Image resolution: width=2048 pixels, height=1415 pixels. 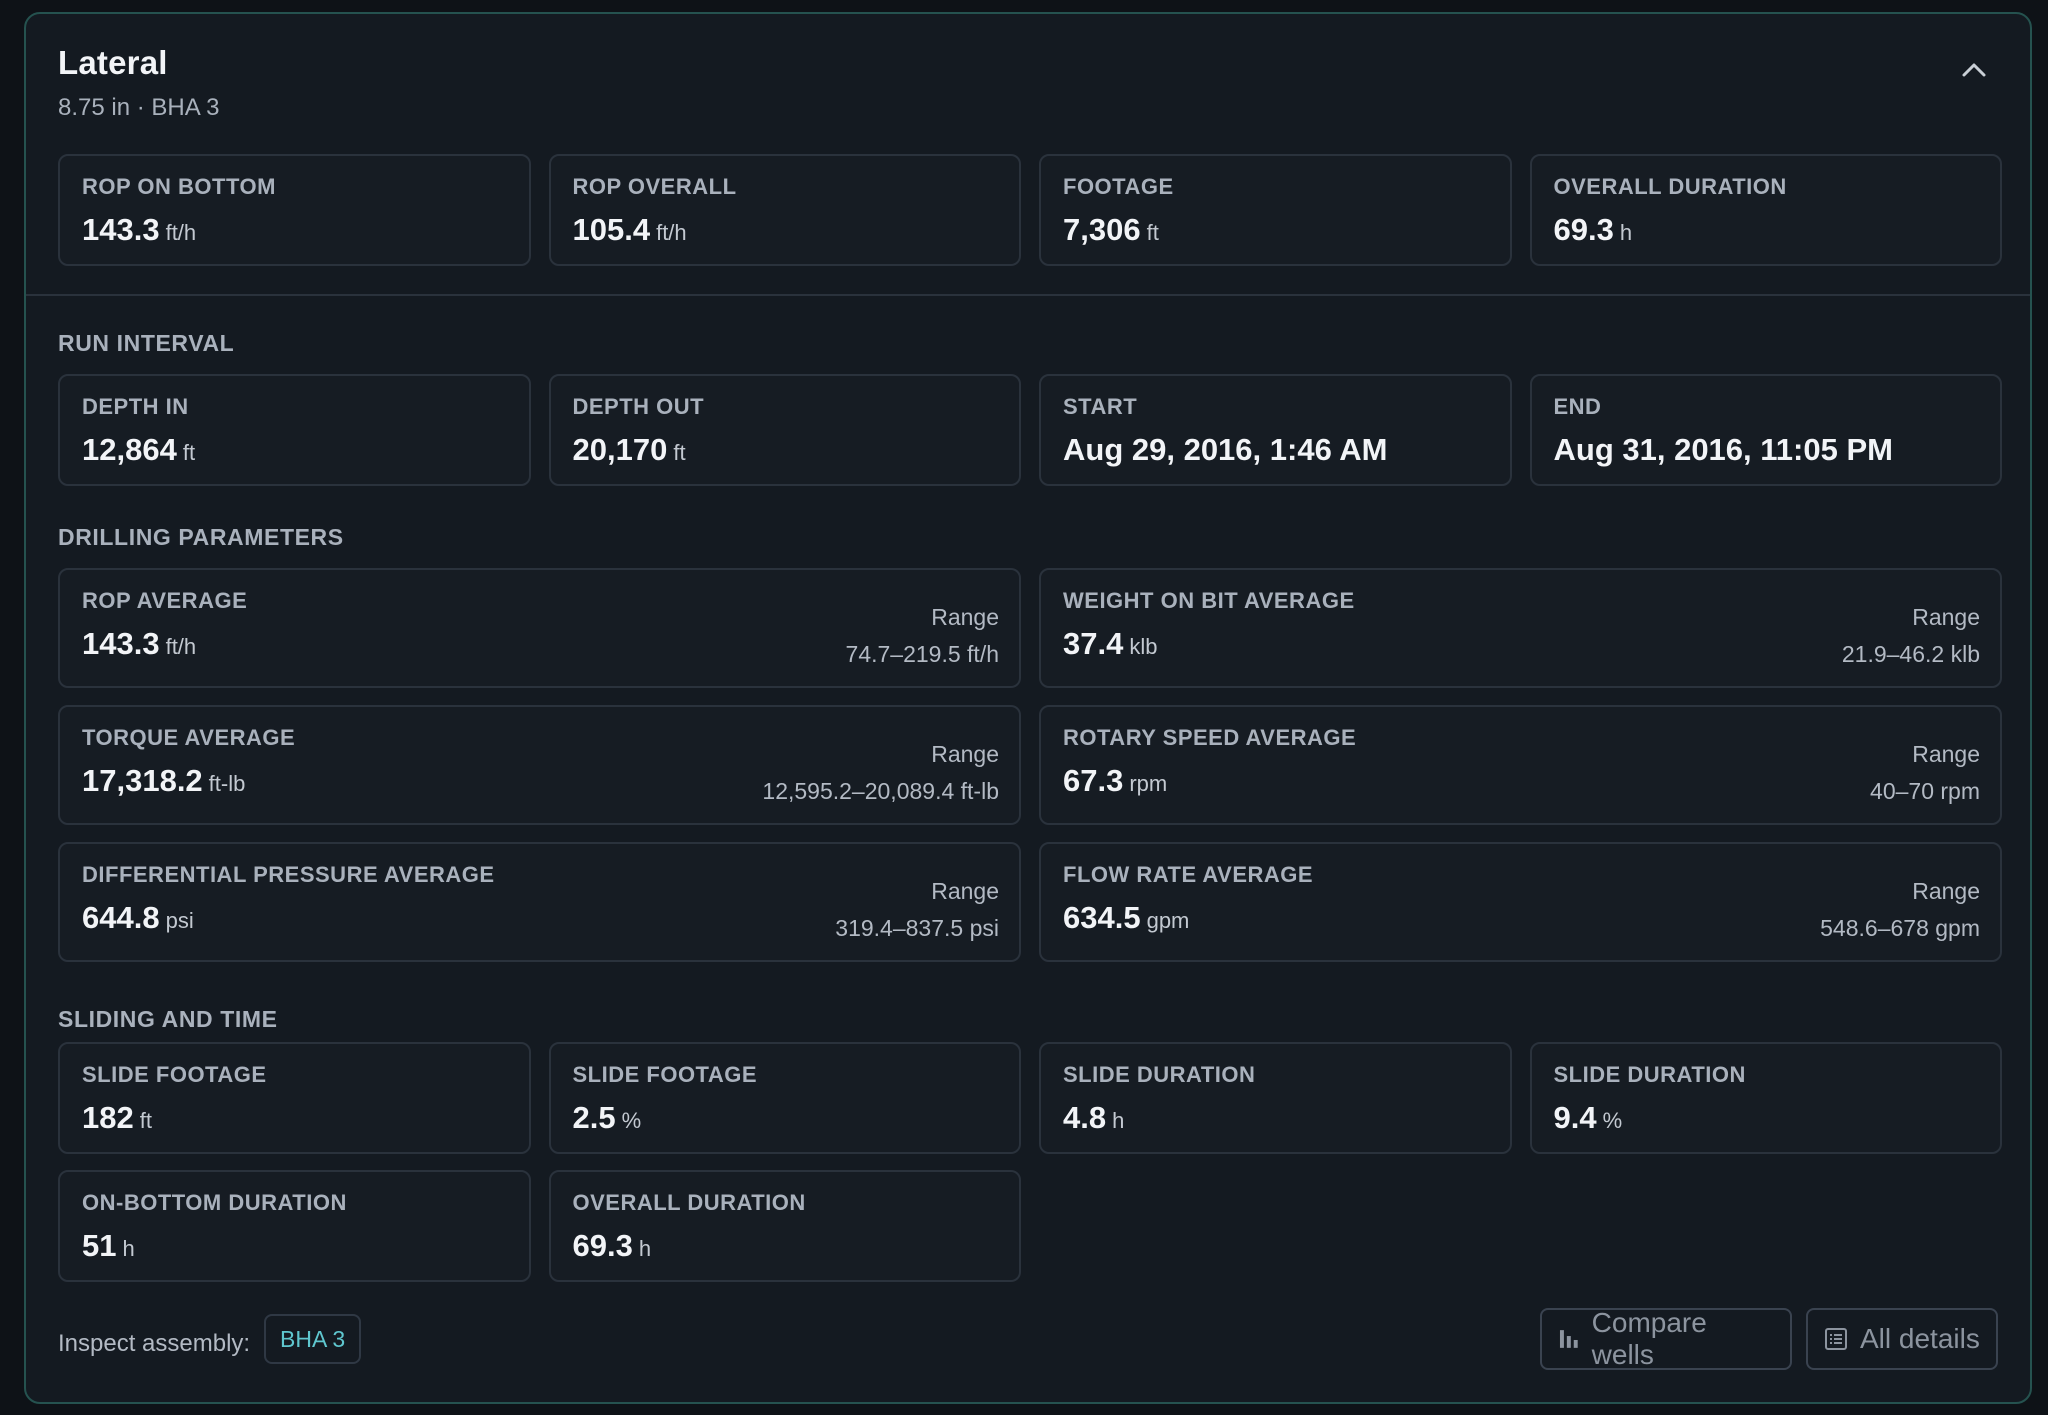 What do you see at coordinates (784, 1226) in the screenshot?
I see `sliding-card: OVERALL DURATION 69.3 h` at bounding box center [784, 1226].